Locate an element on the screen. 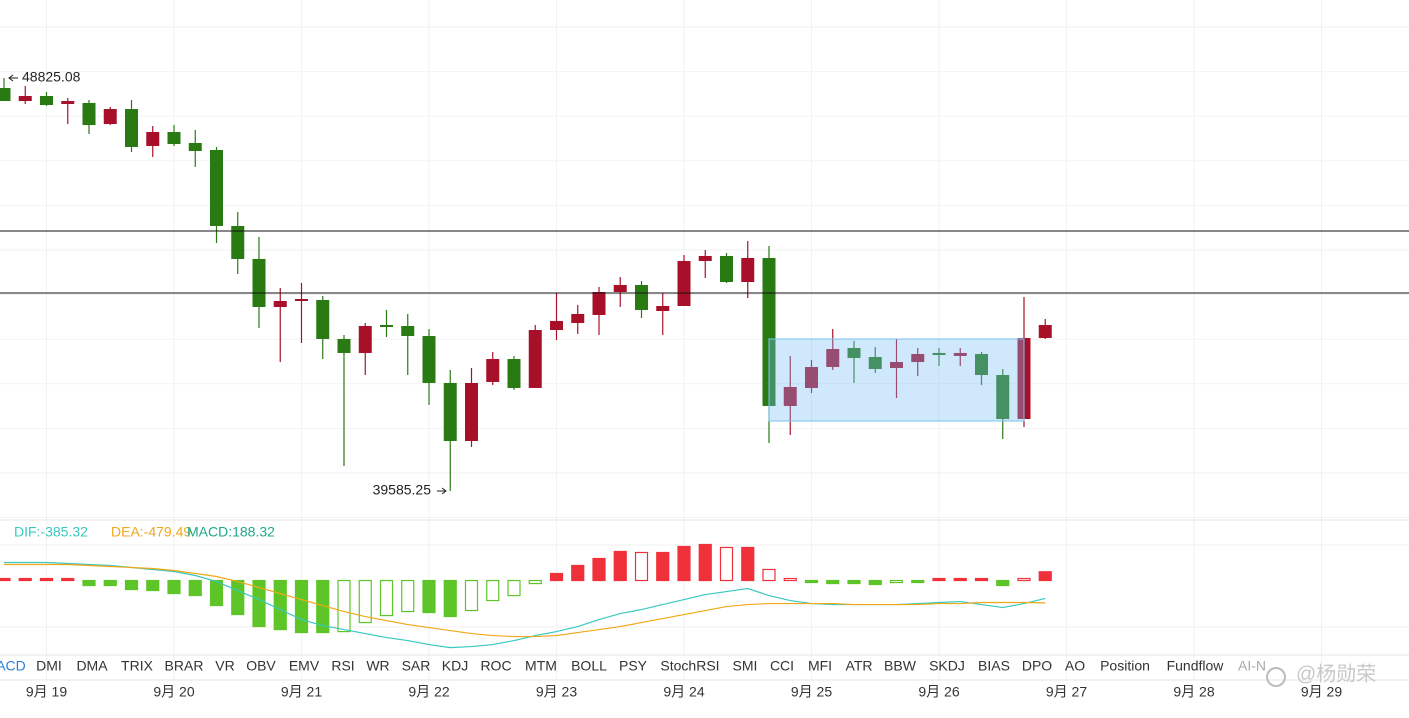 Image resolution: width=1409 pixels, height=718 pixels. indicator-tab: Fundflow is located at coordinates (1196, 666).